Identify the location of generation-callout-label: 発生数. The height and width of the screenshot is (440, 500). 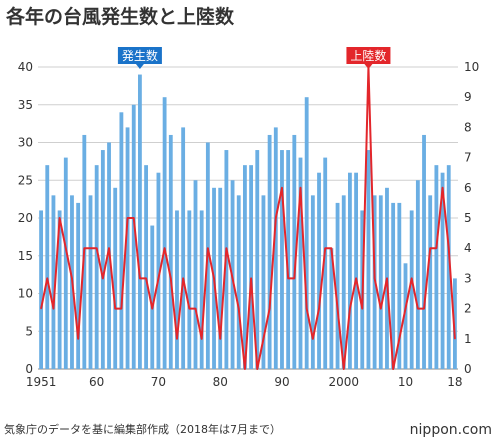
(140, 55).